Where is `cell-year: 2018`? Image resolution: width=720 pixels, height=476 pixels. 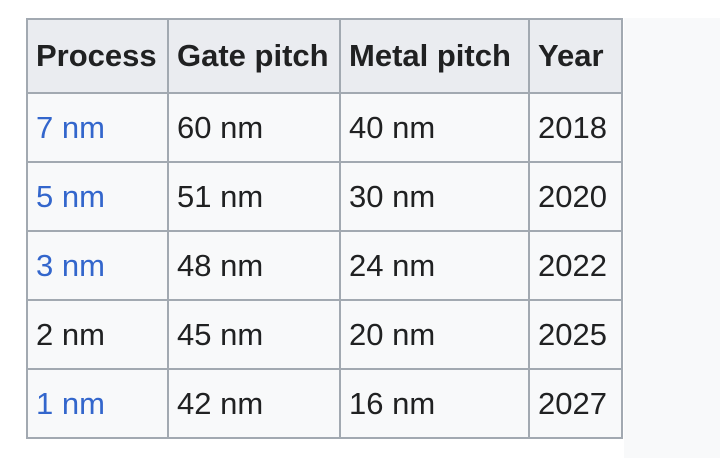
cell-year: 2018 is located at coordinates (575, 127).